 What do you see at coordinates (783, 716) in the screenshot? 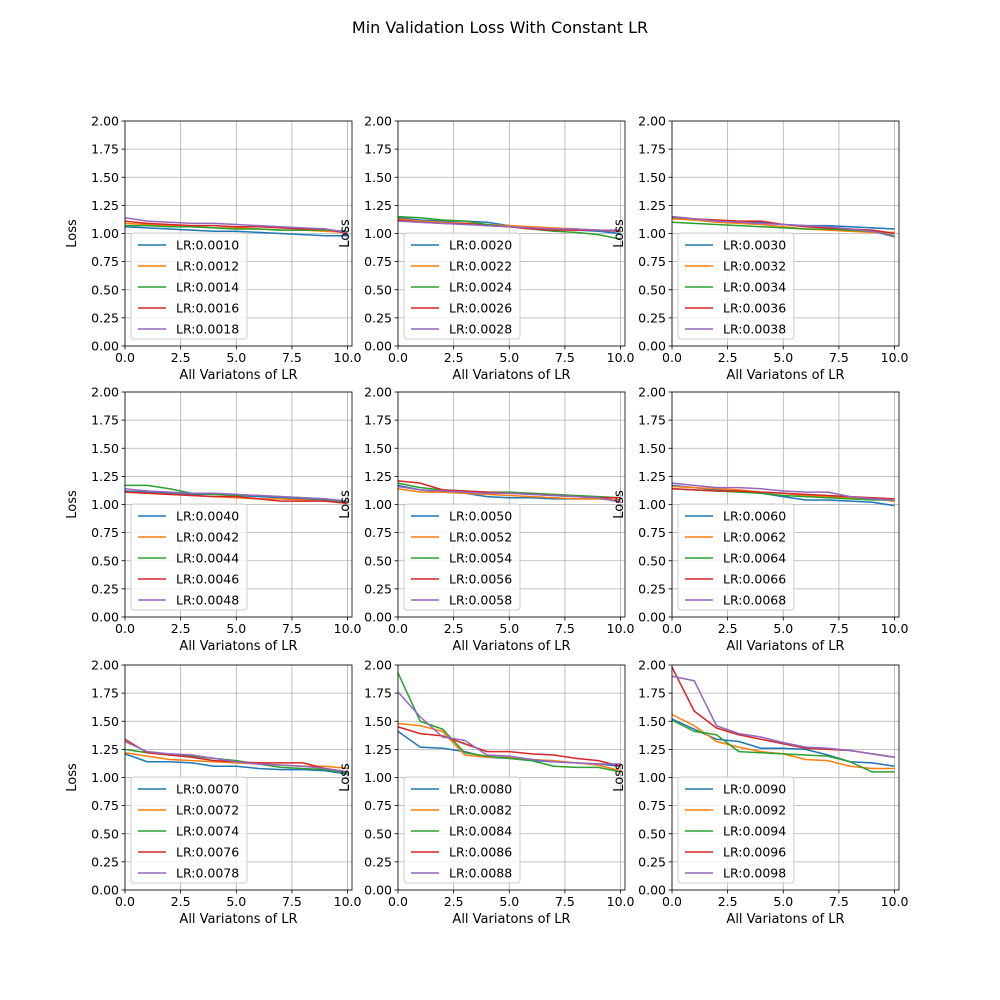
I see `series-line-LR:0.0098` at bounding box center [783, 716].